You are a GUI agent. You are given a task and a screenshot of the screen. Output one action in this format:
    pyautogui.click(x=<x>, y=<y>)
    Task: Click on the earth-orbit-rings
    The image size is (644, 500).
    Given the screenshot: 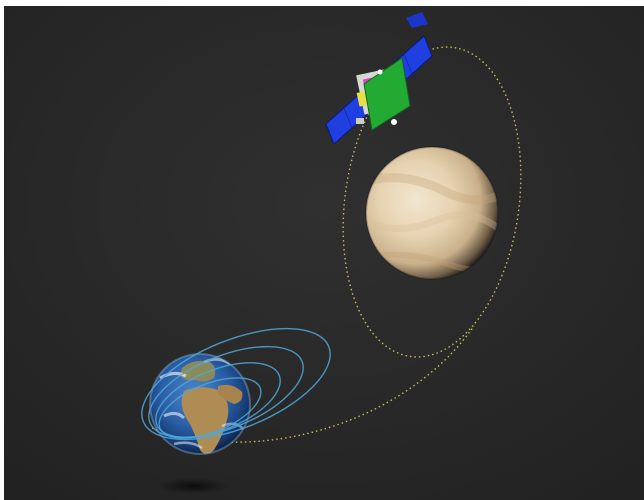 What is the action you would take?
    pyautogui.click(x=236, y=384)
    